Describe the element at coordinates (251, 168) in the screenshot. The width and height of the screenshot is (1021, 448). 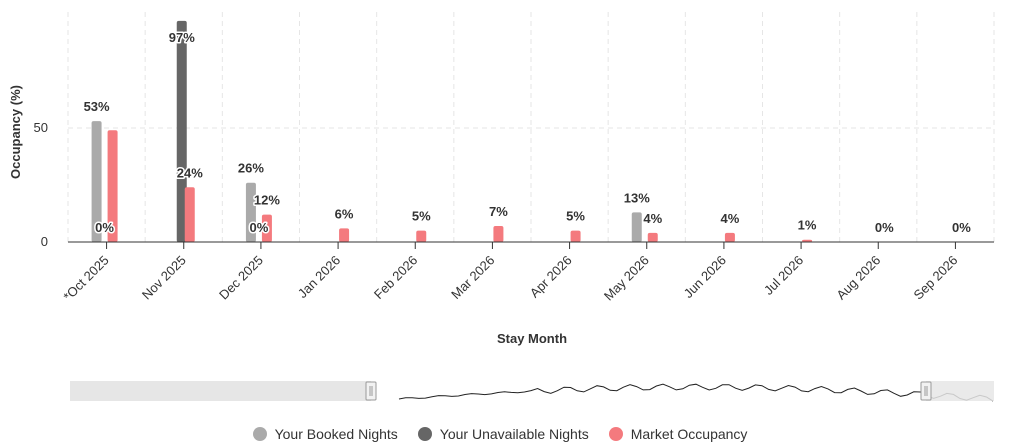
I see `data-label-your-booked-nights: 26%` at that location.